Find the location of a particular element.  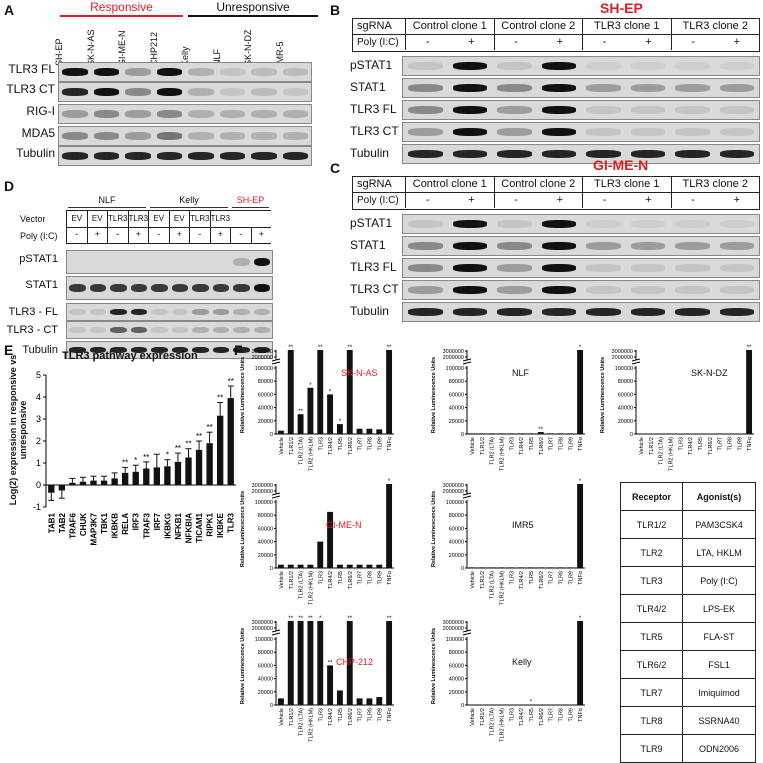

clone-label: Control clone 2 is located at coordinates (538, 184).